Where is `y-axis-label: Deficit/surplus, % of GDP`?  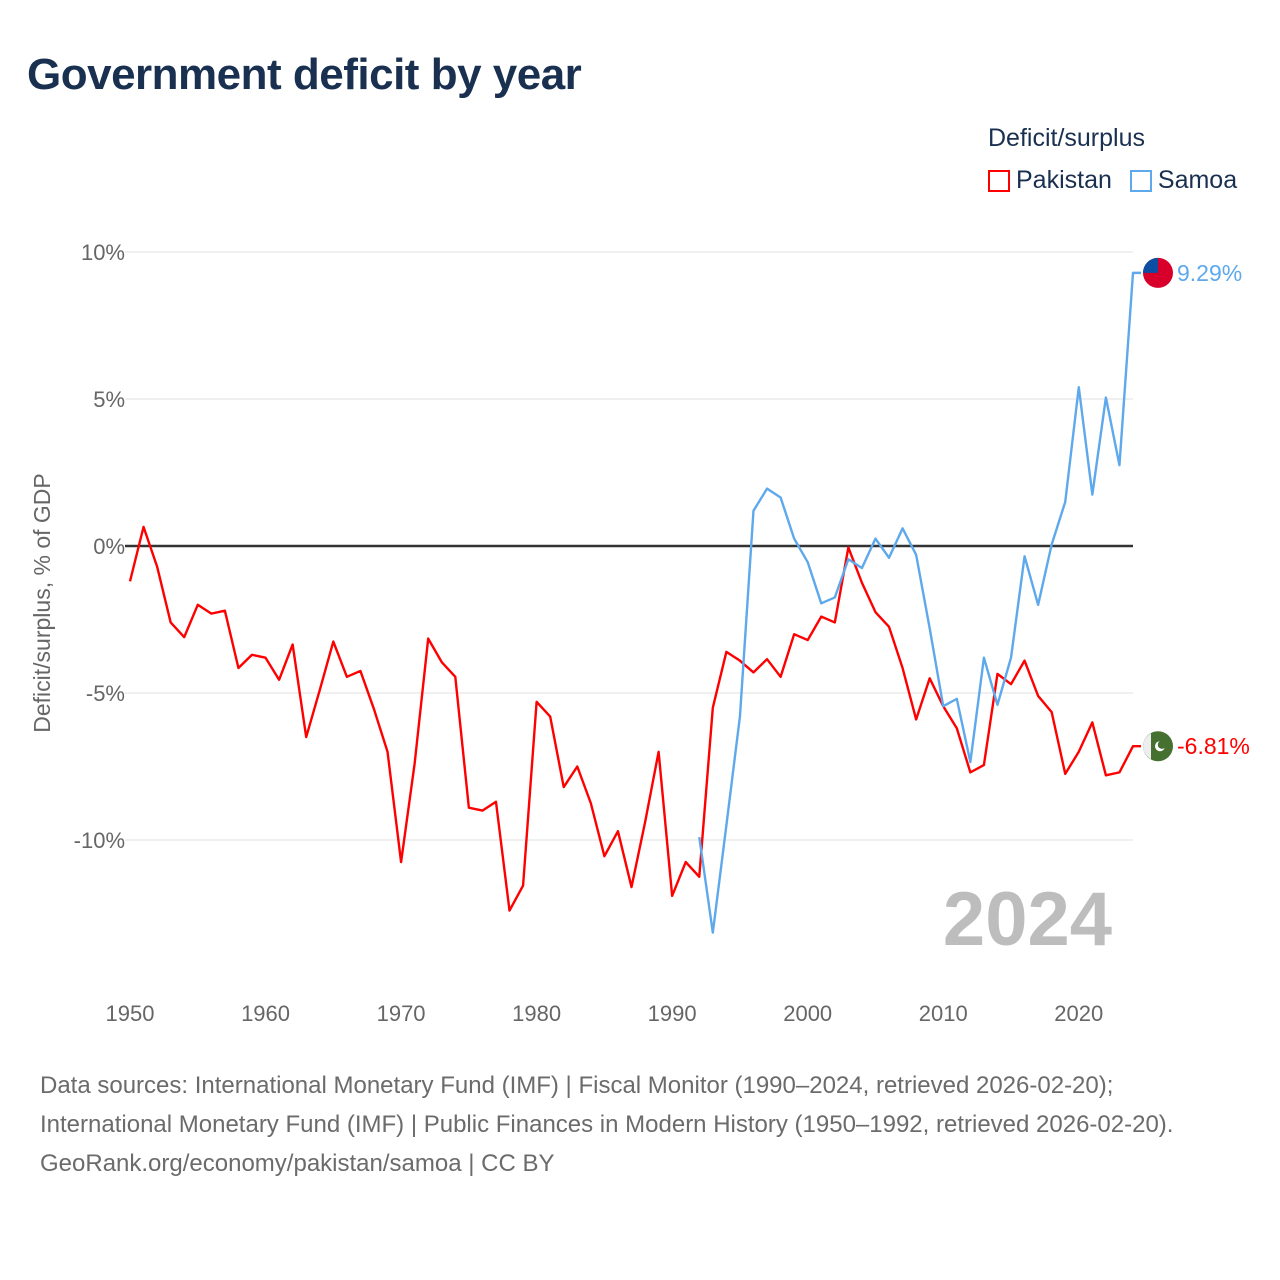
y-axis-label: Deficit/surplus, % of GDP is located at coordinates (42, 602).